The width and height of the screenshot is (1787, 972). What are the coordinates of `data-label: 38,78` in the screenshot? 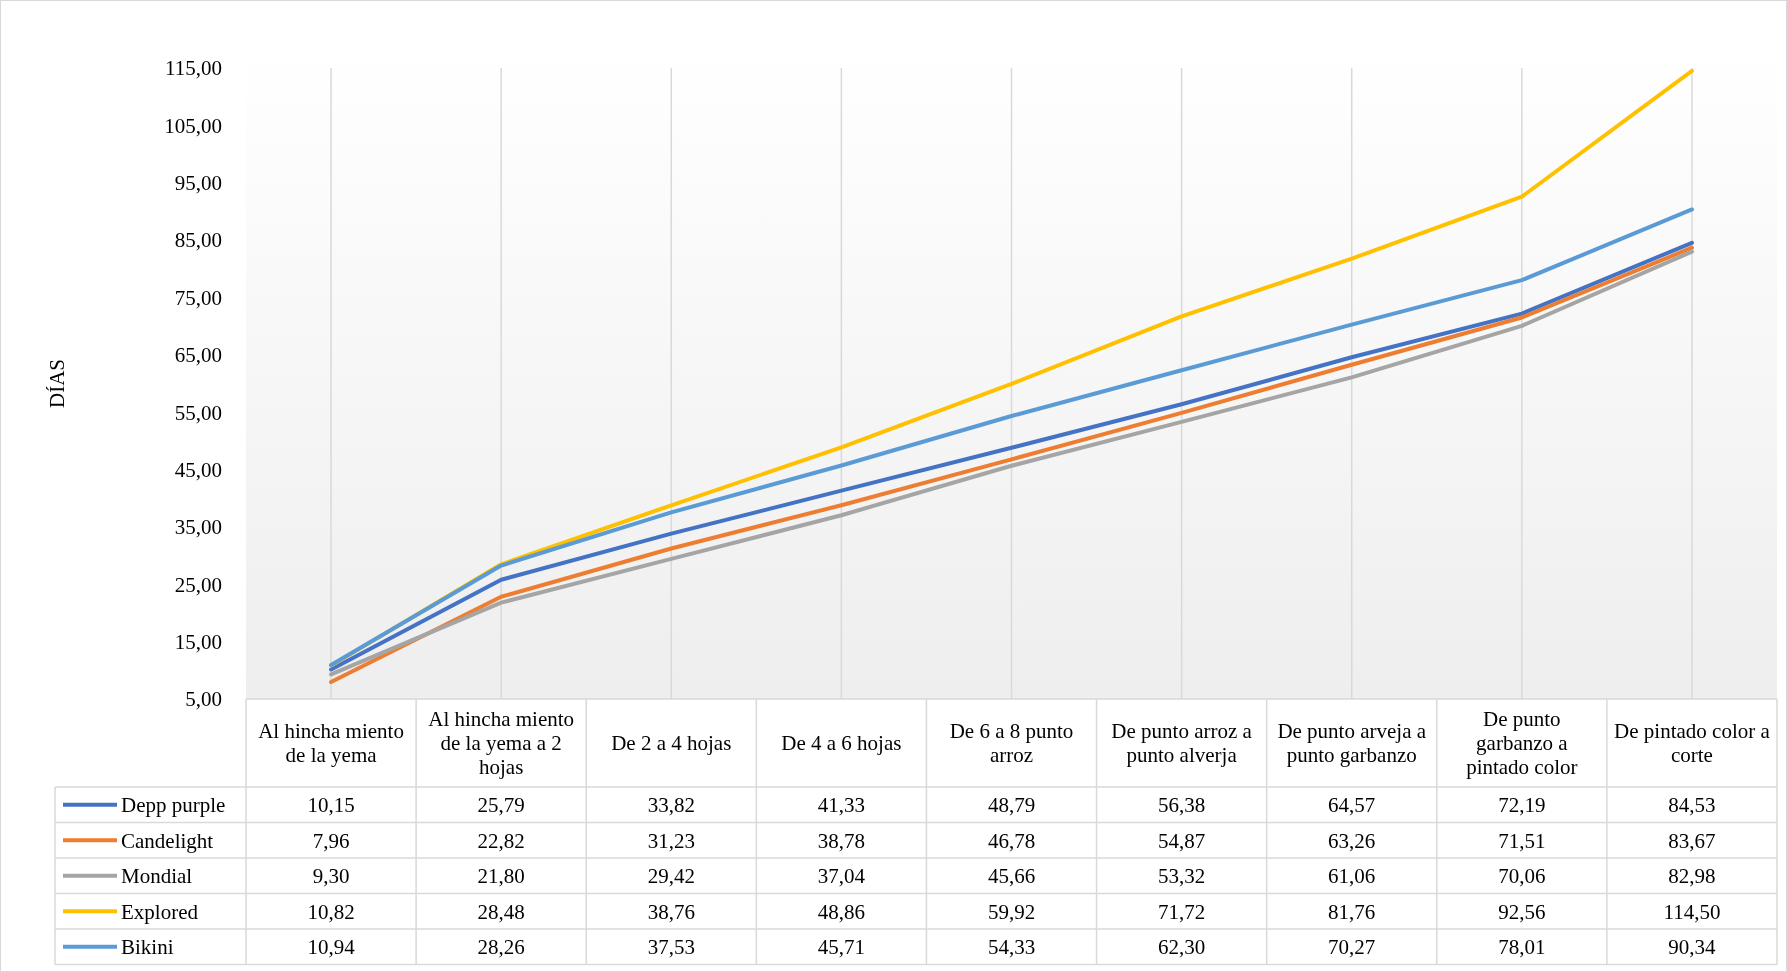 It's located at (841, 840).